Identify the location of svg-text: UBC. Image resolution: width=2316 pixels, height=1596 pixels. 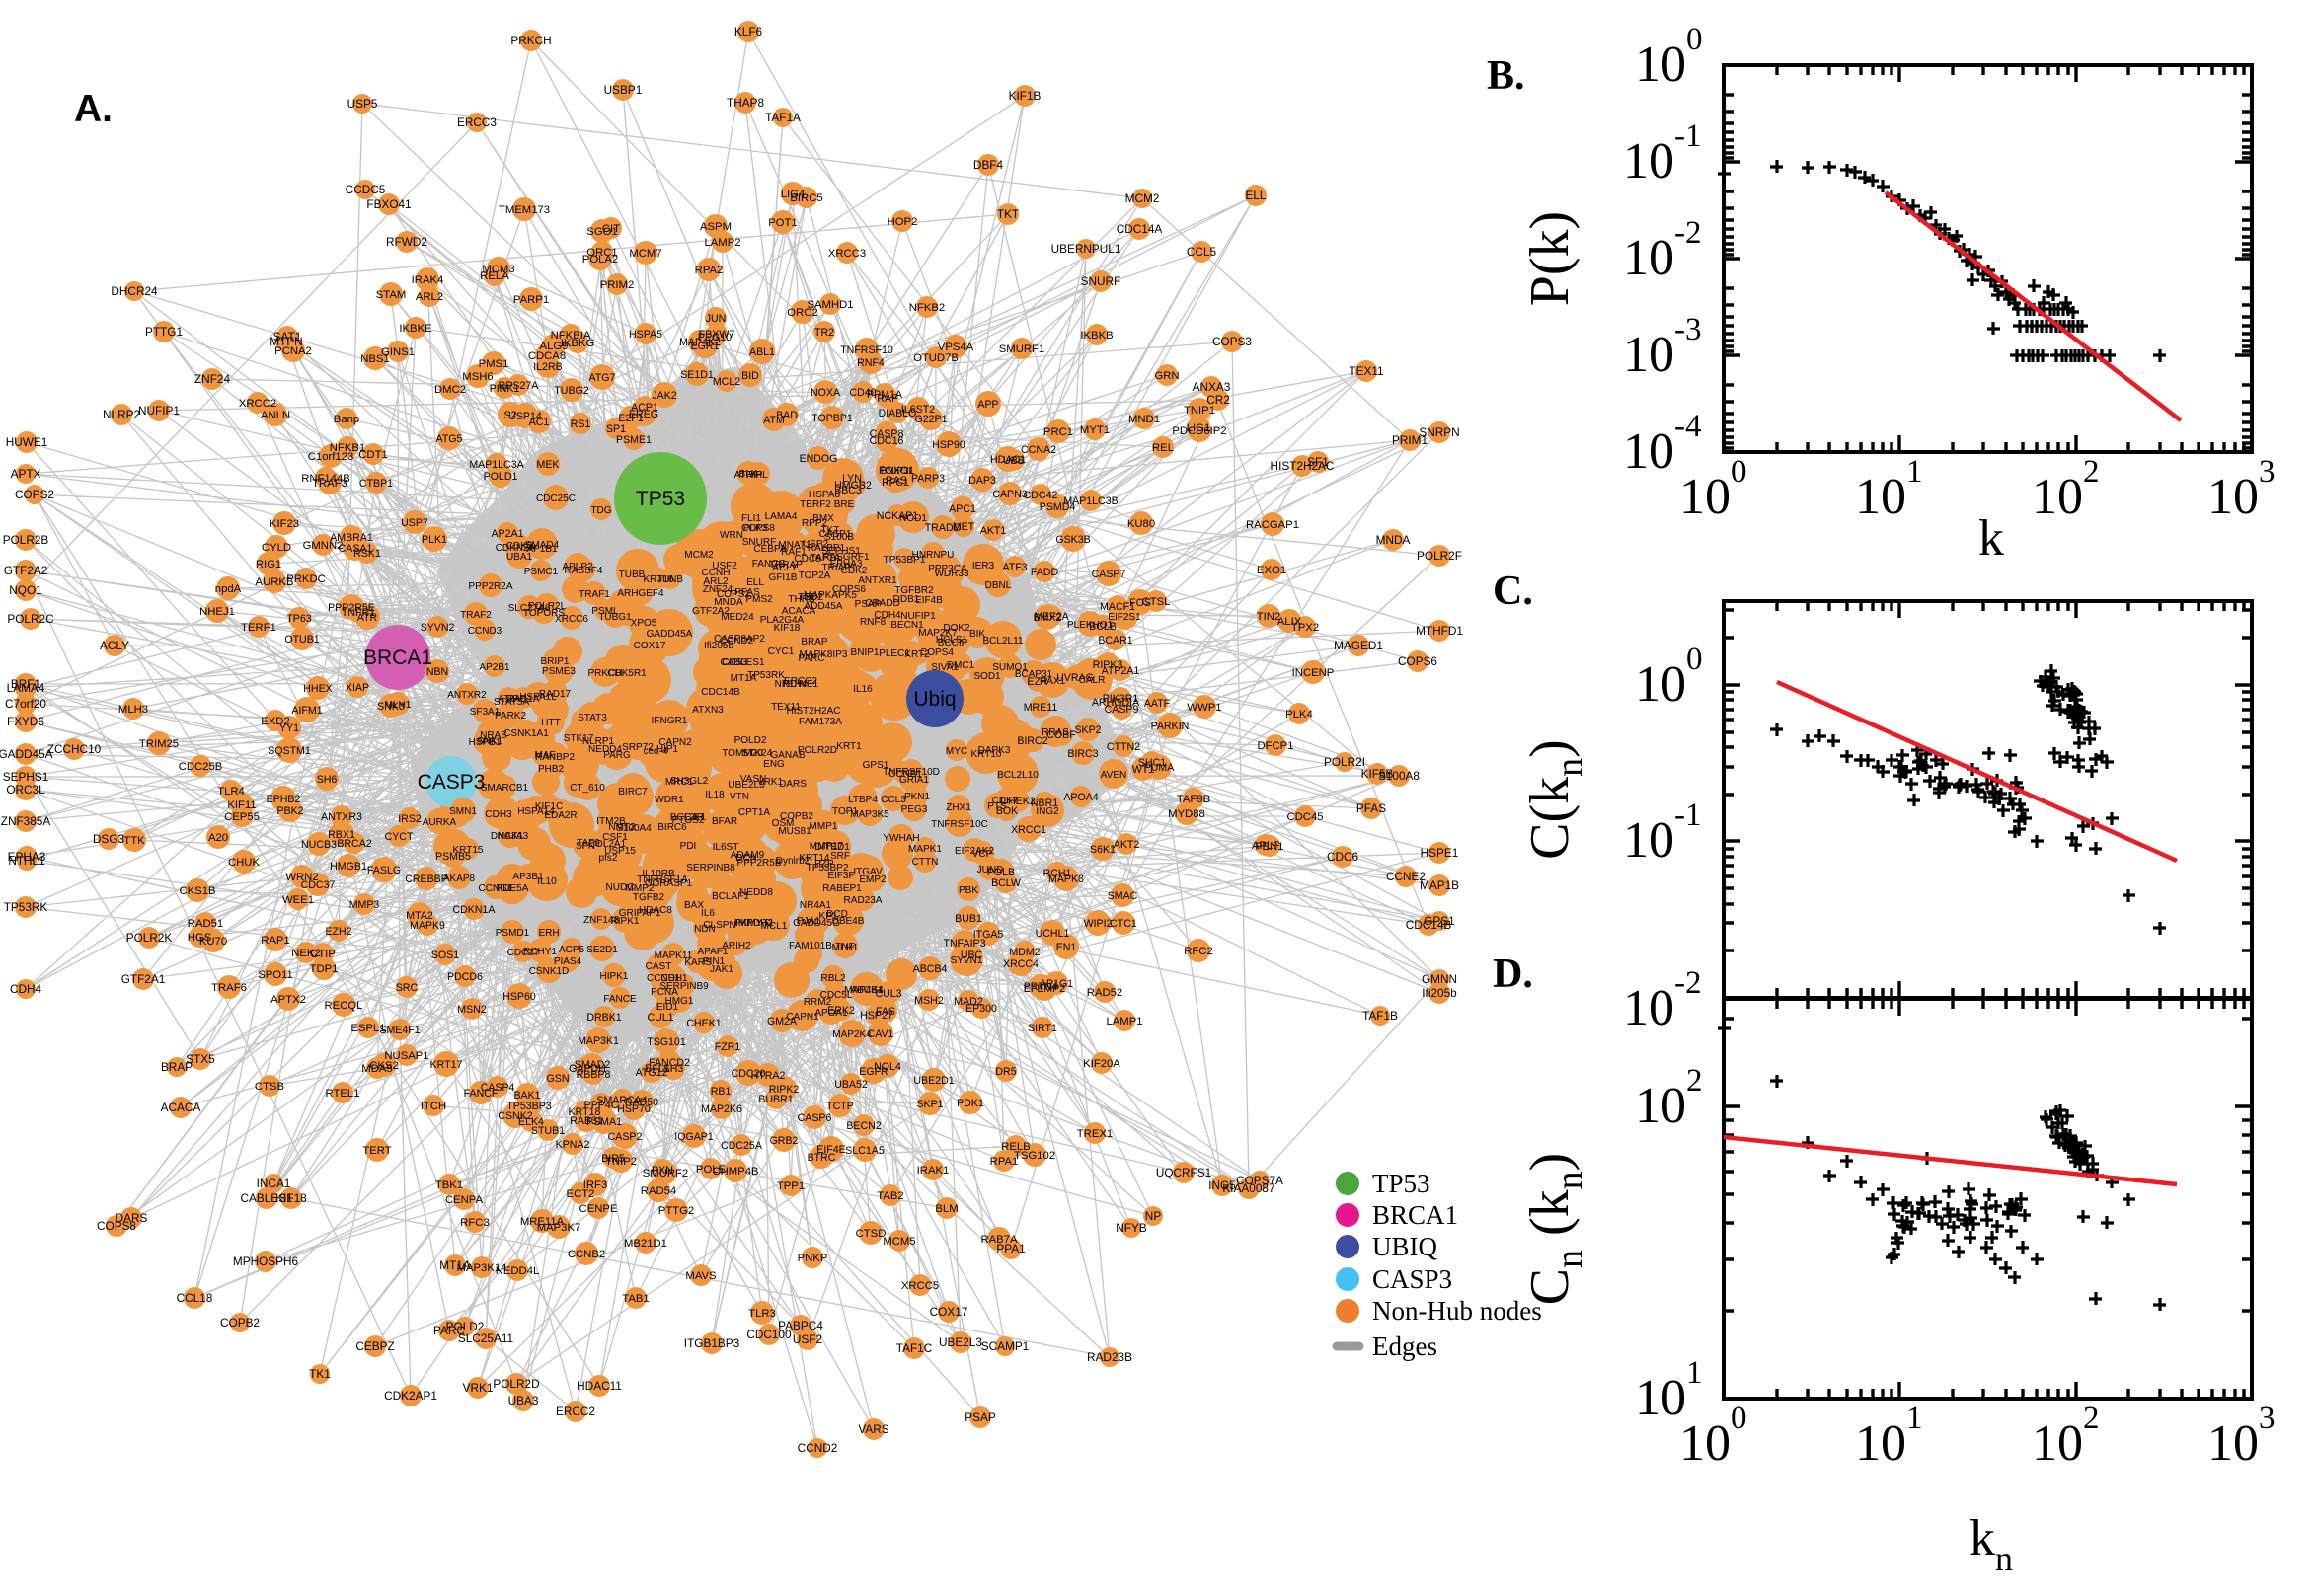
(972, 955).